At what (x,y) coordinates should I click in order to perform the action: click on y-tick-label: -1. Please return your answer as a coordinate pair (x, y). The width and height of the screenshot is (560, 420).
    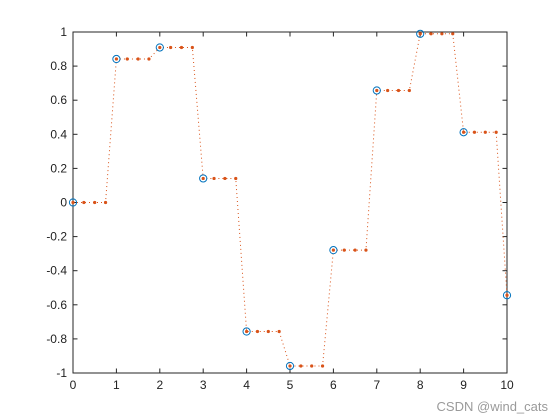
    Looking at the image, I should click on (61, 373).